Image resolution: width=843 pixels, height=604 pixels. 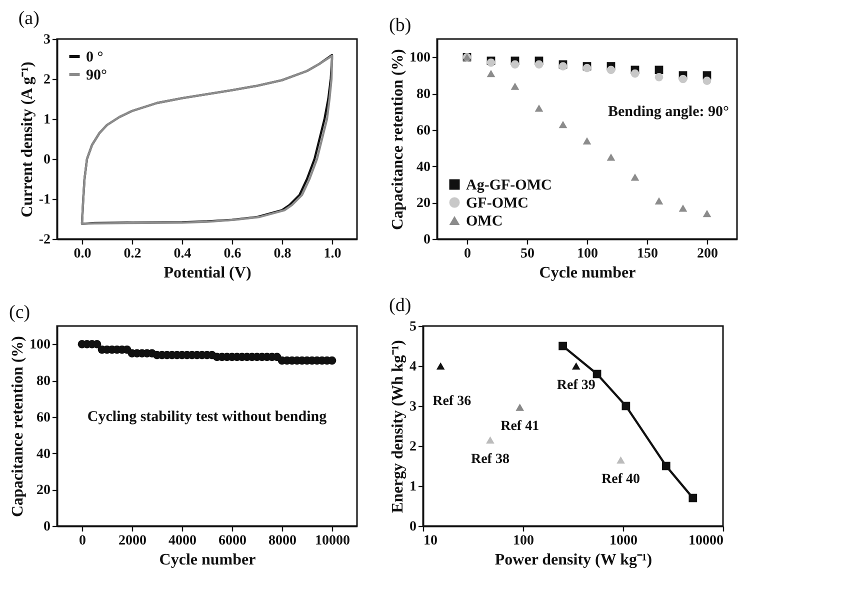 I want to click on x-tick-label: 0.6, so click(x=233, y=254).